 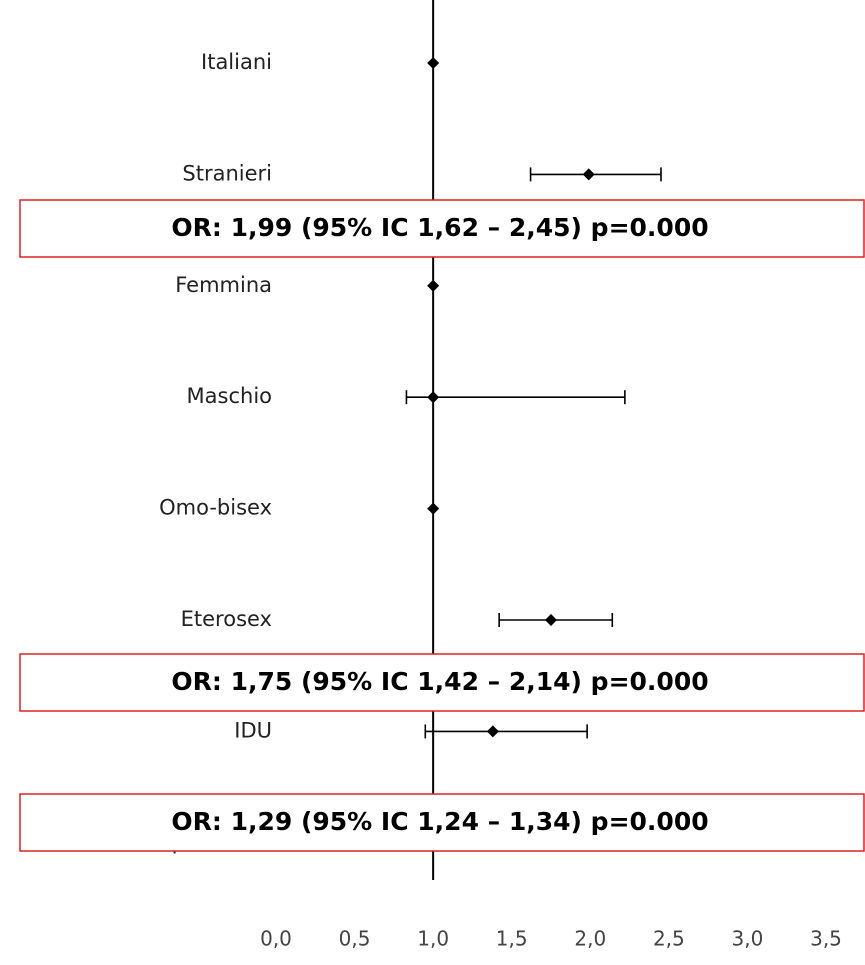 What do you see at coordinates (590, 939) in the screenshot?
I see `x-tick-label: 2,0` at bounding box center [590, 939].